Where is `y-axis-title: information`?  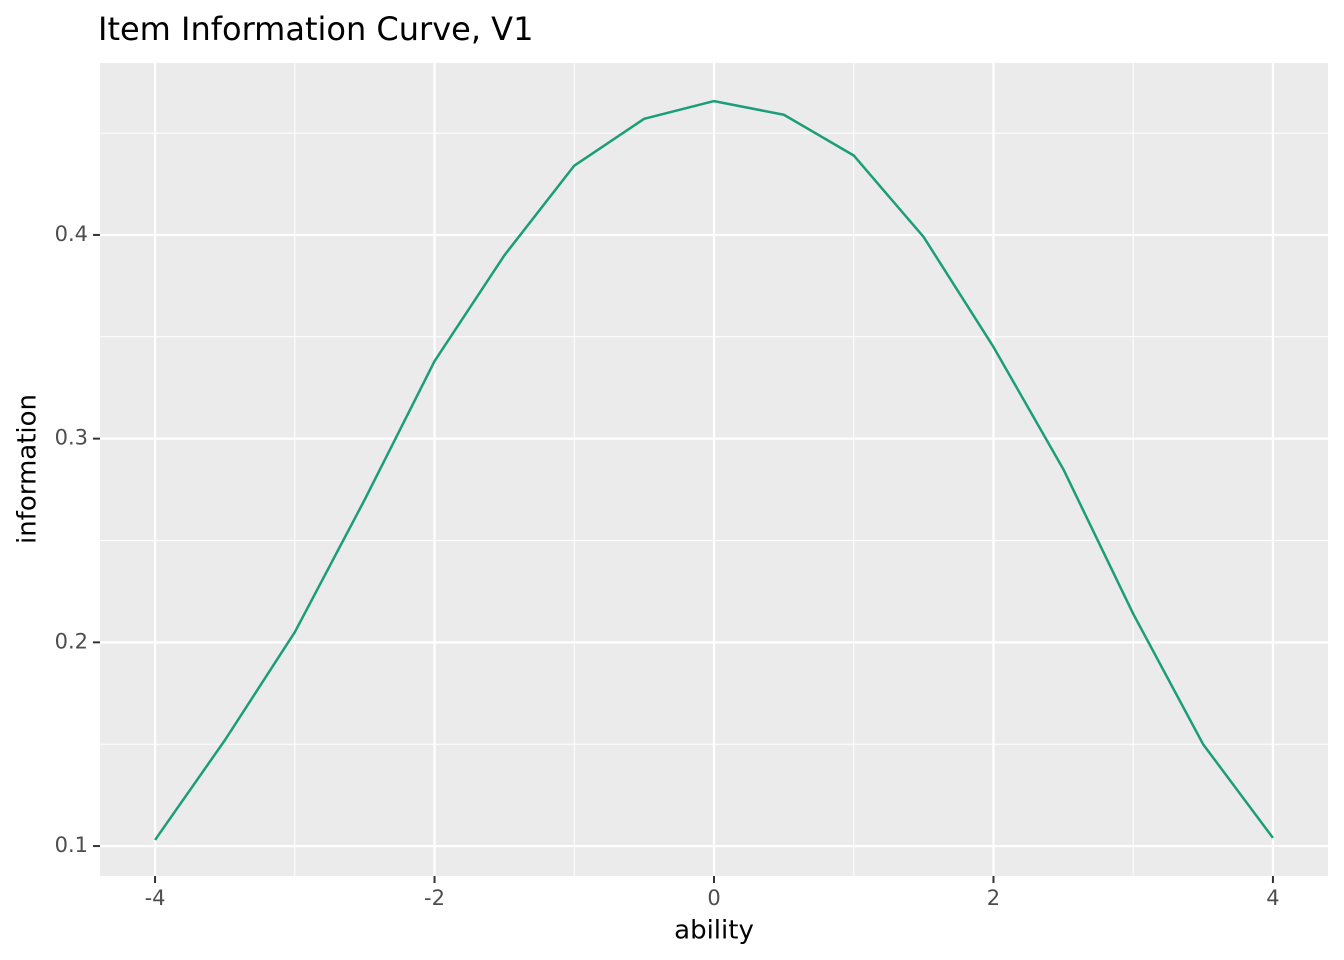 y-axis-title: information is located at coordinates (28, 469).